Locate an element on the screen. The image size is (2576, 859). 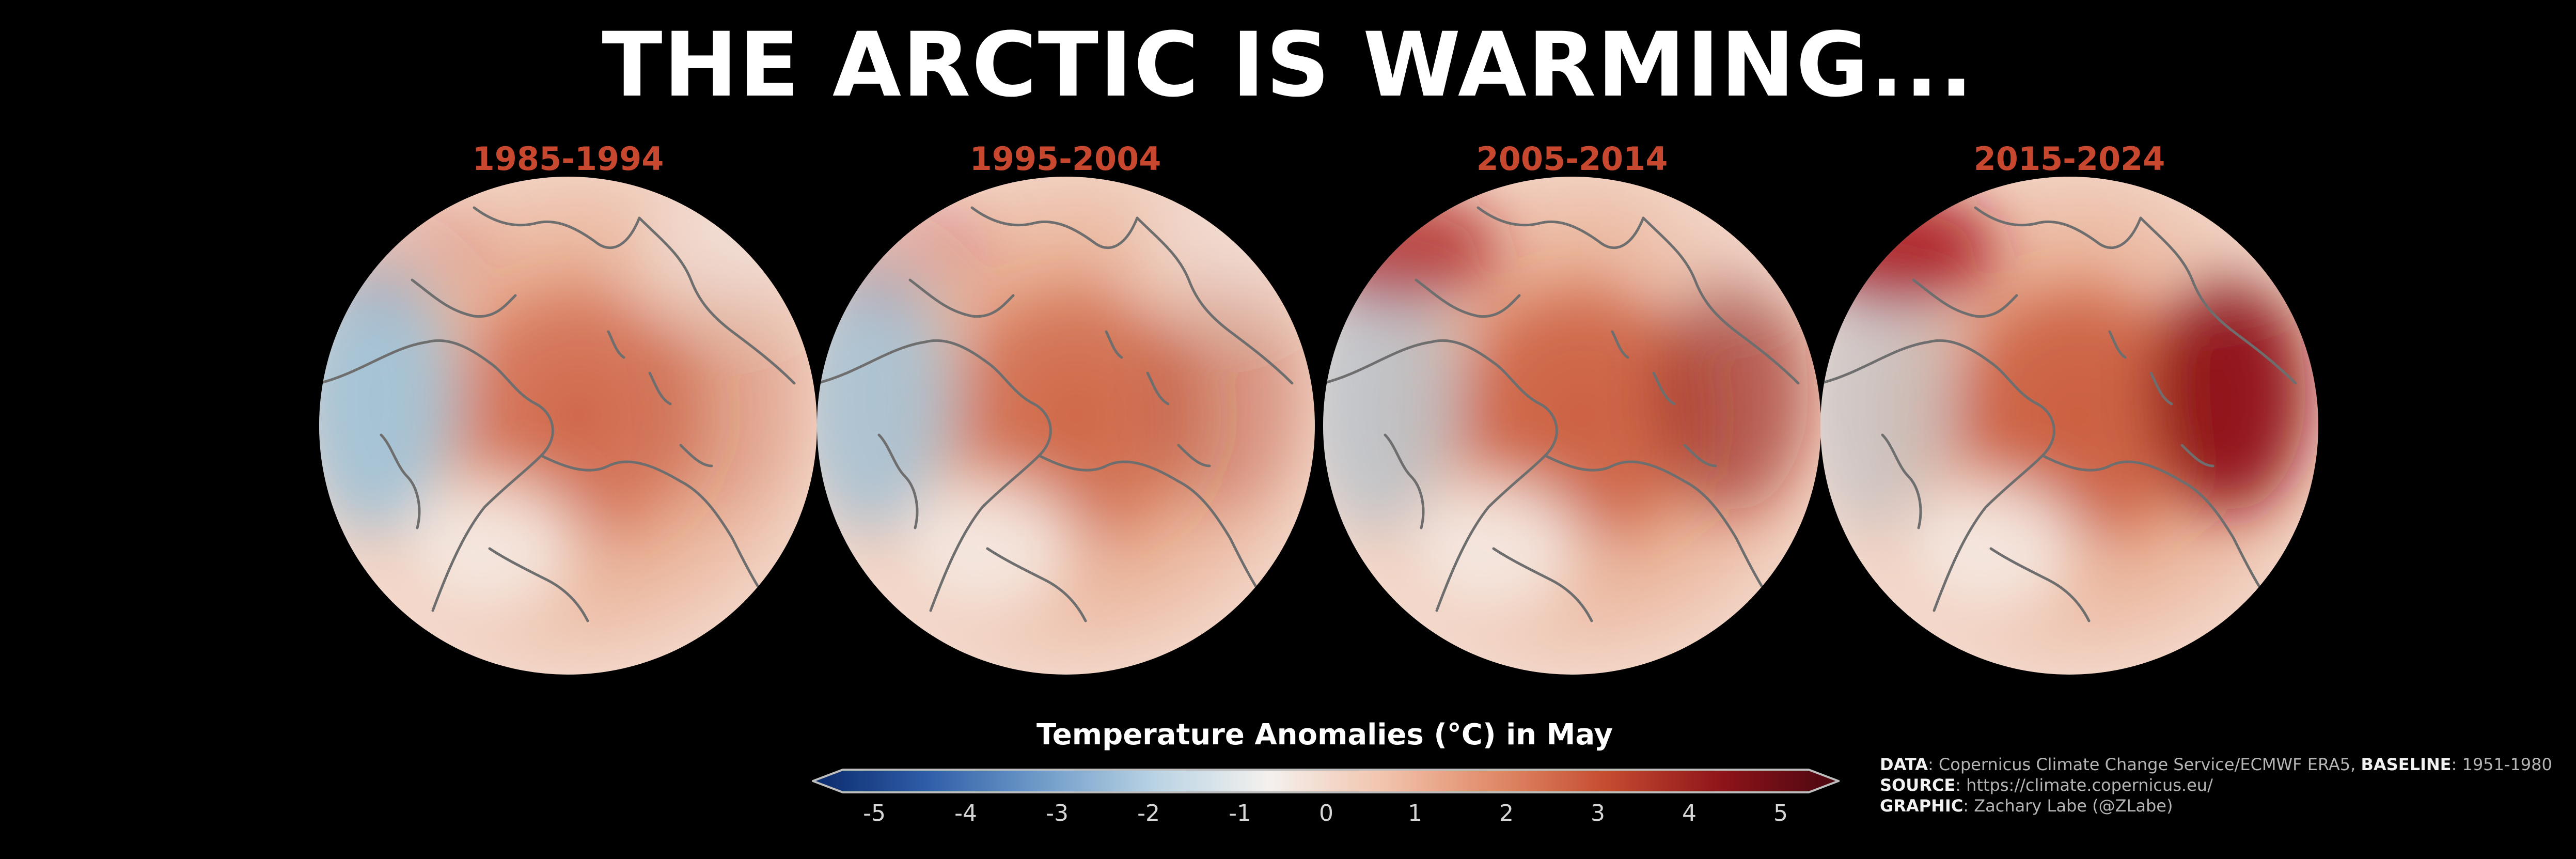
colorbar-tick: 2 is located at coordinates (1507, 813).